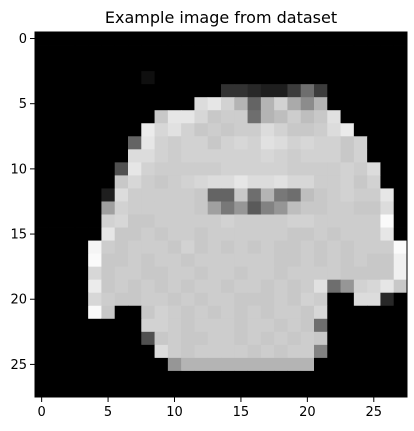 The image size is (414, 431). What do you see at coordinates (228, 130) in the screenshot?
I see `pixel-r7-c14` at bounding box center [228, 130].